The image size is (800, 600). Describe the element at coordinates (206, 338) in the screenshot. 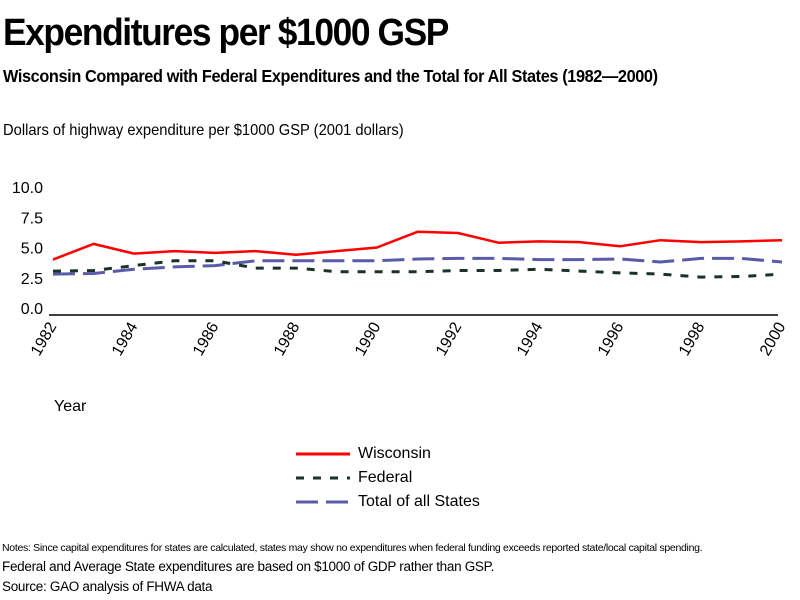

I see `x-tick-label: 1986` at that location.